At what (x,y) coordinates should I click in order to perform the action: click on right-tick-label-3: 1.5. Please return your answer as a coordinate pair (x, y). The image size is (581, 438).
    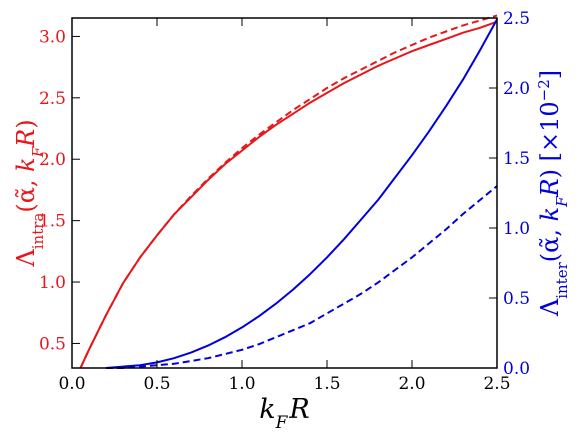
    Looking at the image, I should click on (516, 159).